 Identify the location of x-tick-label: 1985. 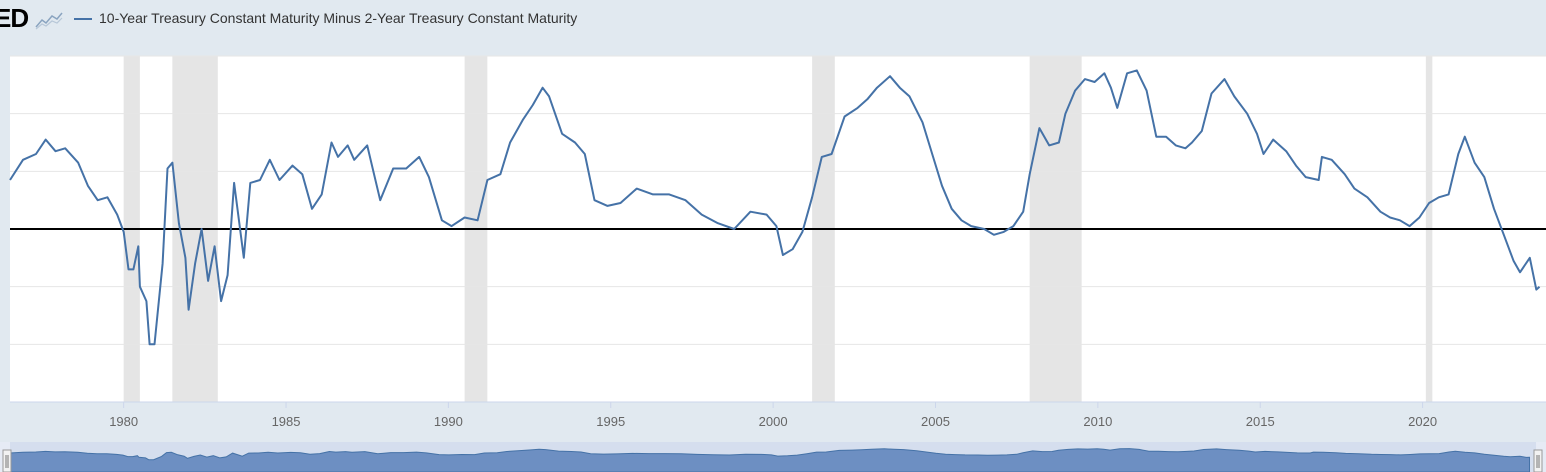
(286, 421).